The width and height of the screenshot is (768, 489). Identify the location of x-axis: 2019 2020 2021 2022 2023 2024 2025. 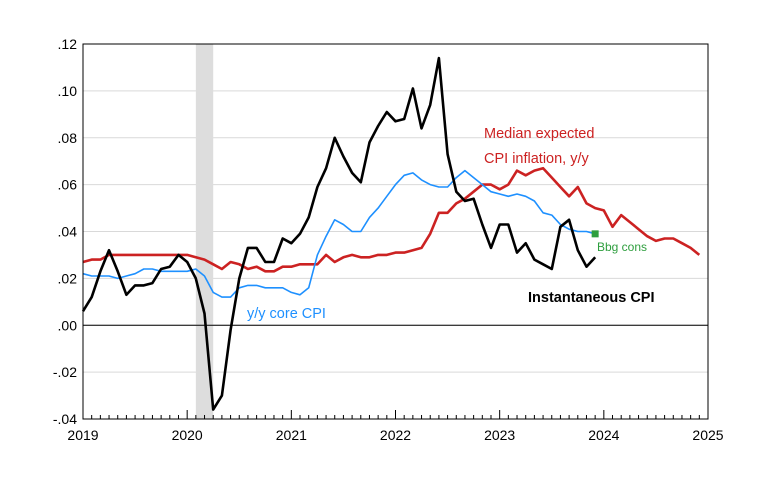
(395, 426).